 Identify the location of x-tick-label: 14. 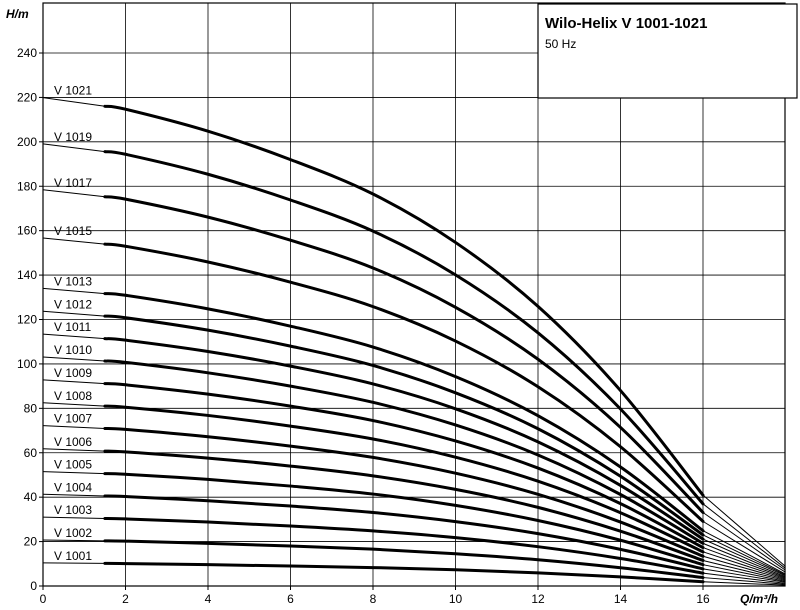
(621, 599).